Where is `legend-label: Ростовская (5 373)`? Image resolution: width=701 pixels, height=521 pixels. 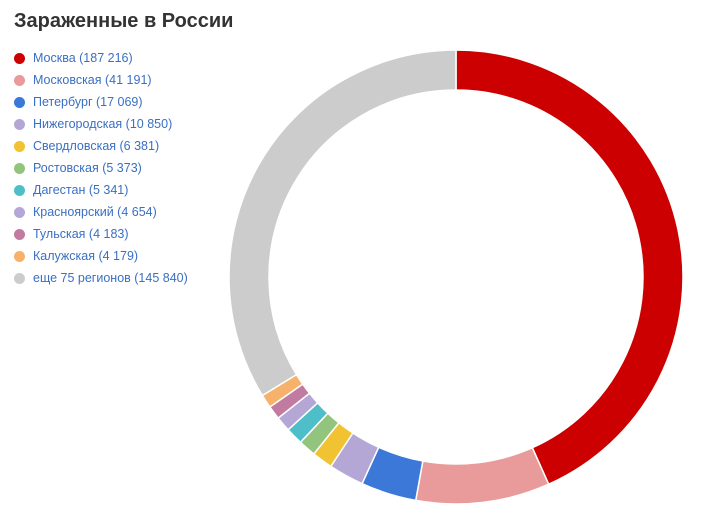
legend-label: Ростовская (5 373) is located at coordinates (87, 168).